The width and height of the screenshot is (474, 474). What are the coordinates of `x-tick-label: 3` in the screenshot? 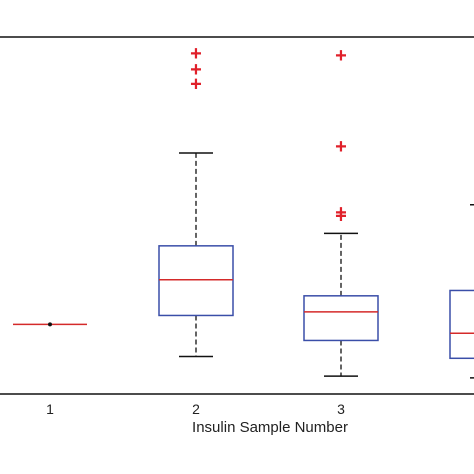 It's located at (341, 409).